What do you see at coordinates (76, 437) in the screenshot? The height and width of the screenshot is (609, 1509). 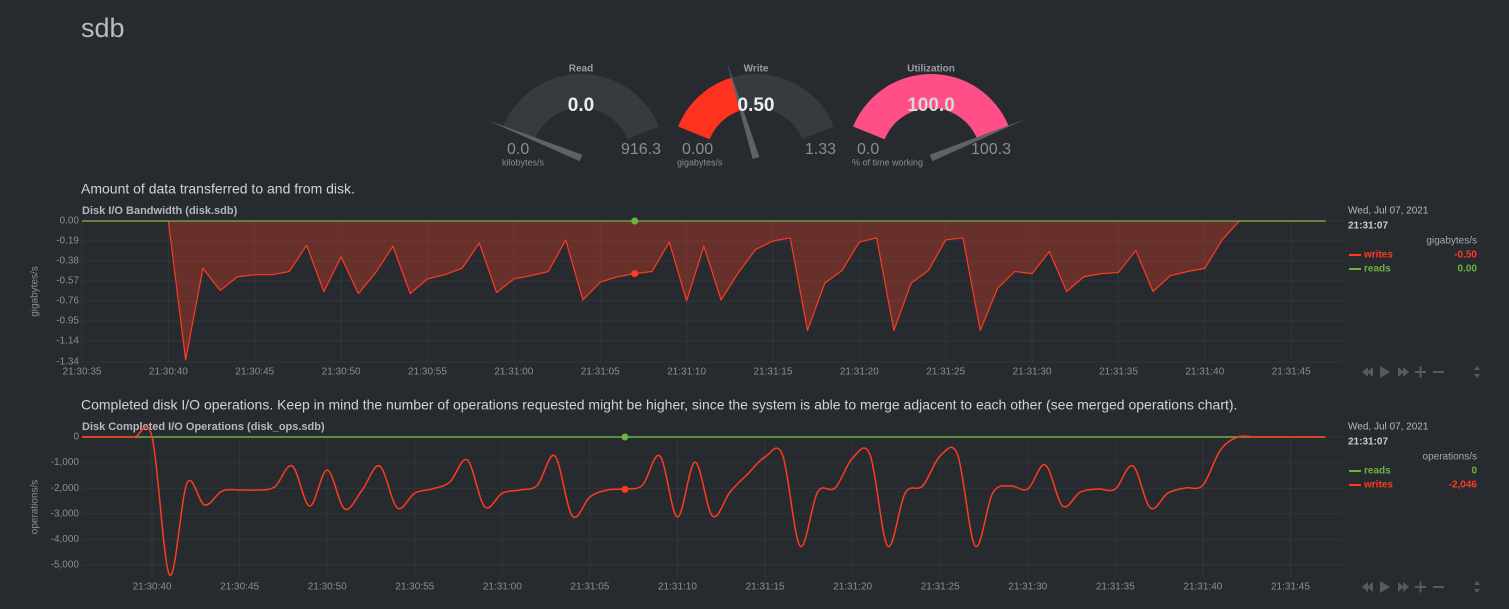 I see `y-tick-label: 0` at bounding box center [76, 437].